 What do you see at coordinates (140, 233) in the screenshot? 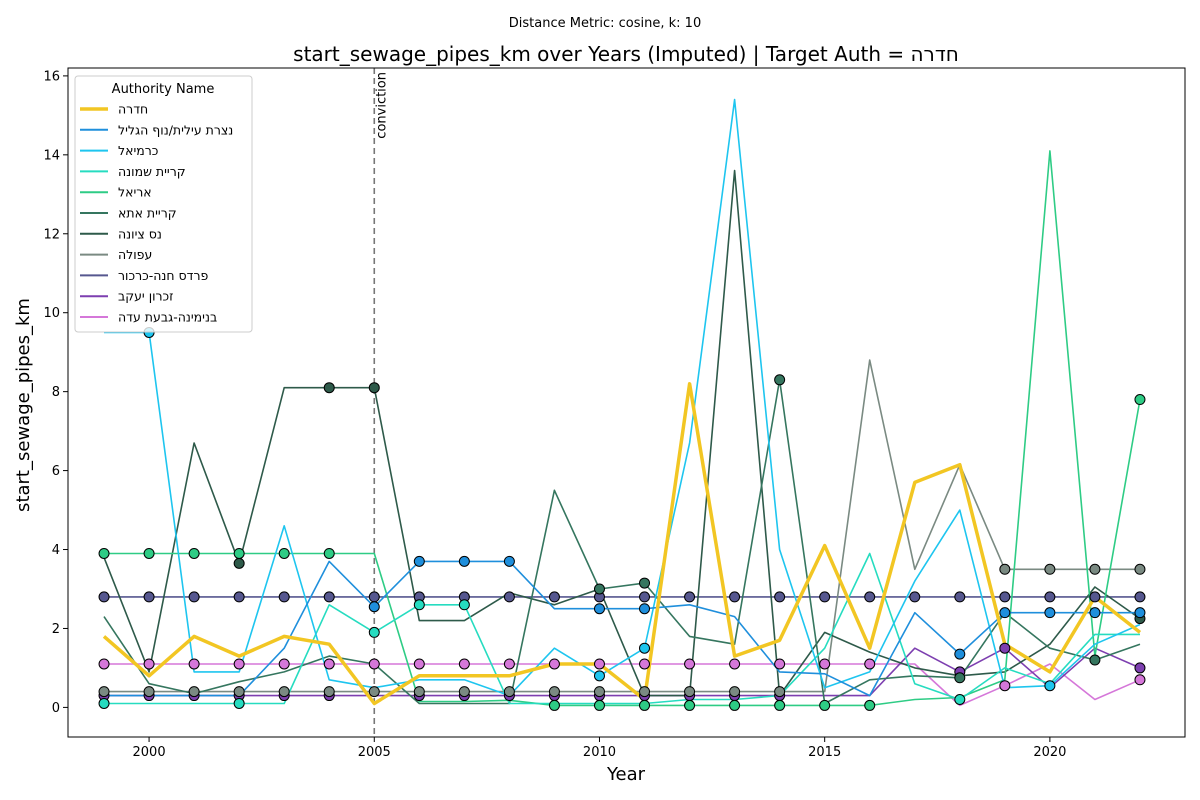
I see `legend-entry: נס ציונה` at bounding box center [140, 233].